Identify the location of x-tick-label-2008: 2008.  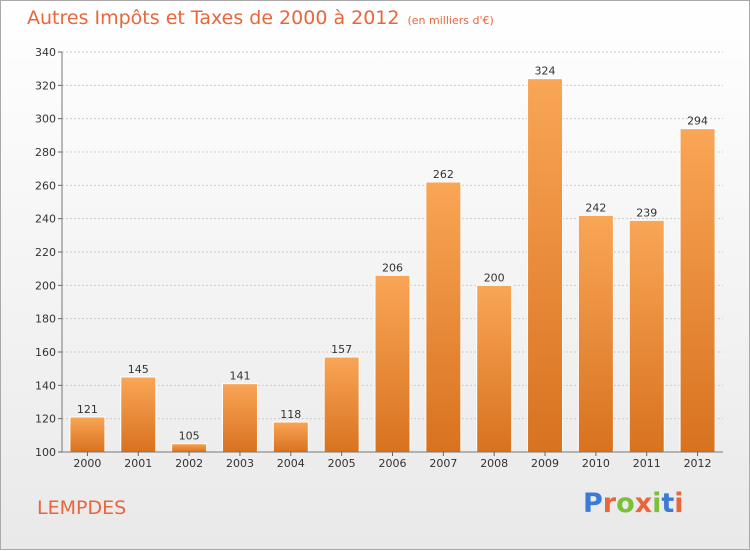
(494, 463).